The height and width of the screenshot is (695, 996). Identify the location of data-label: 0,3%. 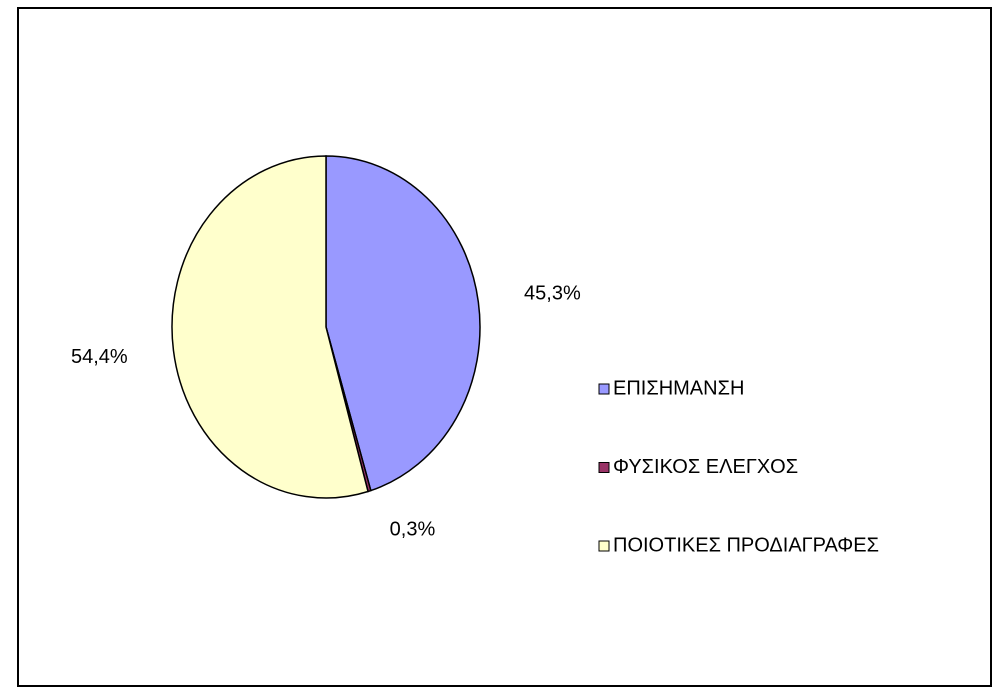
(413, 530).